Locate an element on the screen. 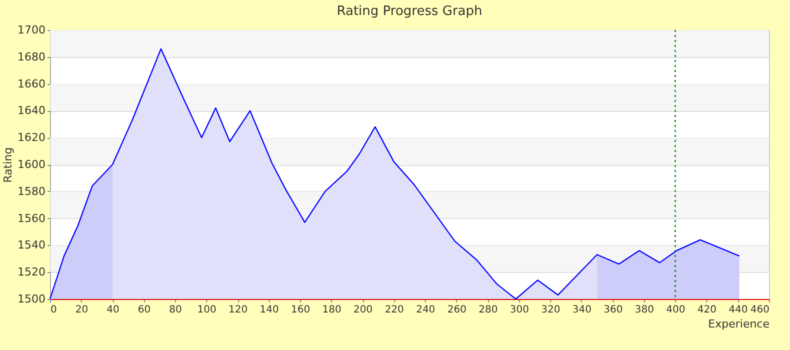 The image size is (790, 350). x-tick-label: 460 is located at coordinates (760, 310).